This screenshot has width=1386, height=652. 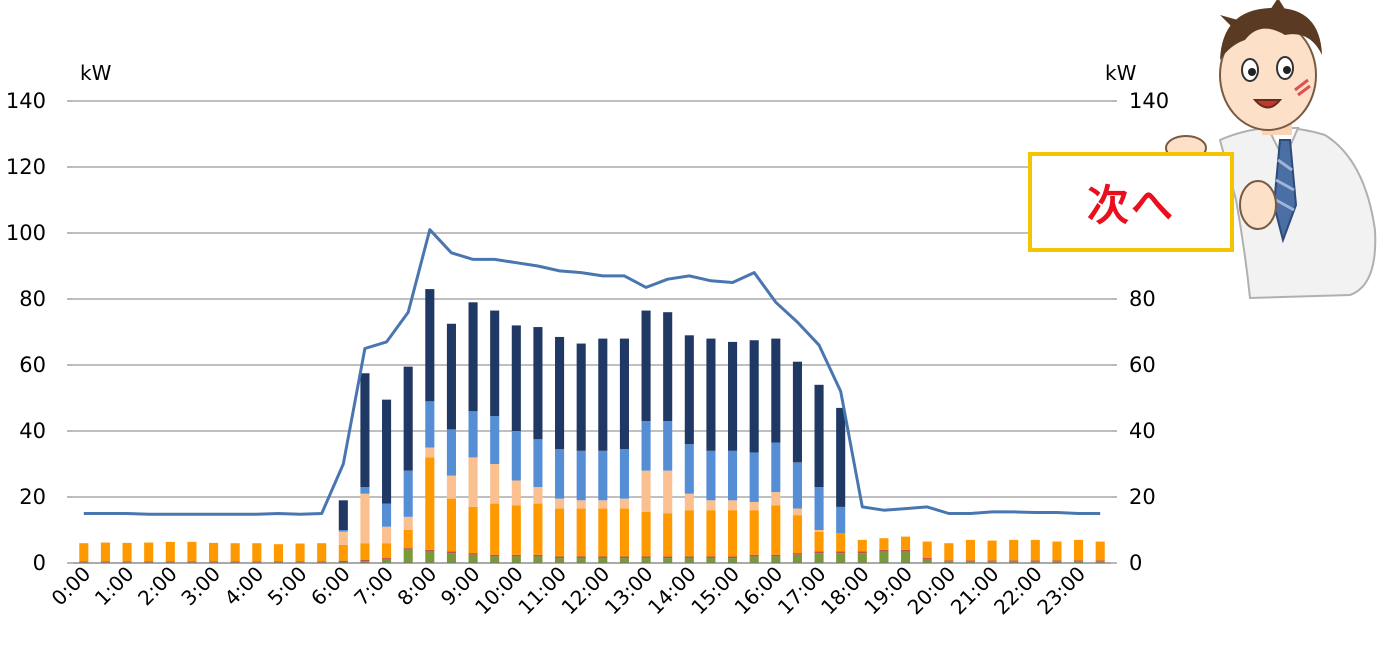 I want to click on y-tick-label-left: 120, so click(x=26, y=167).